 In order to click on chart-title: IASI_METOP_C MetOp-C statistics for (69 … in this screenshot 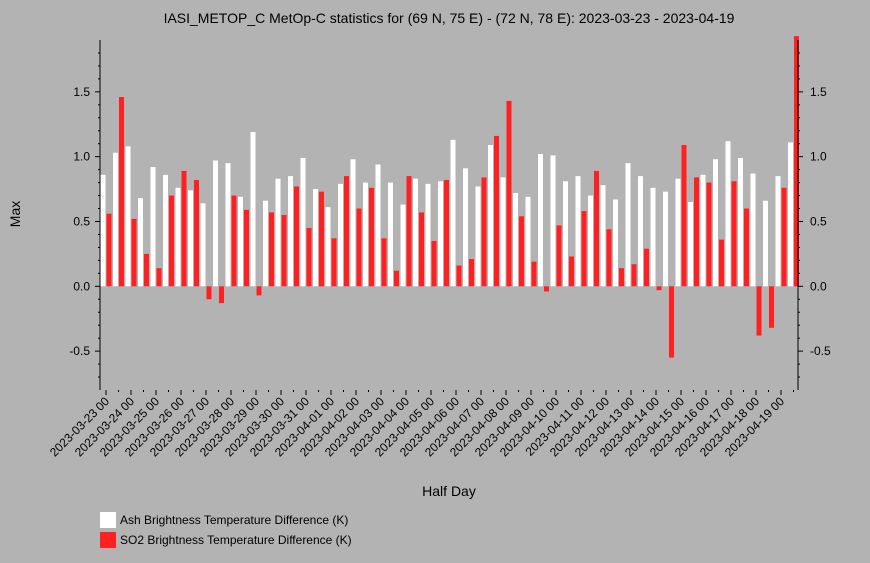, I will do `click(449, 18)`.